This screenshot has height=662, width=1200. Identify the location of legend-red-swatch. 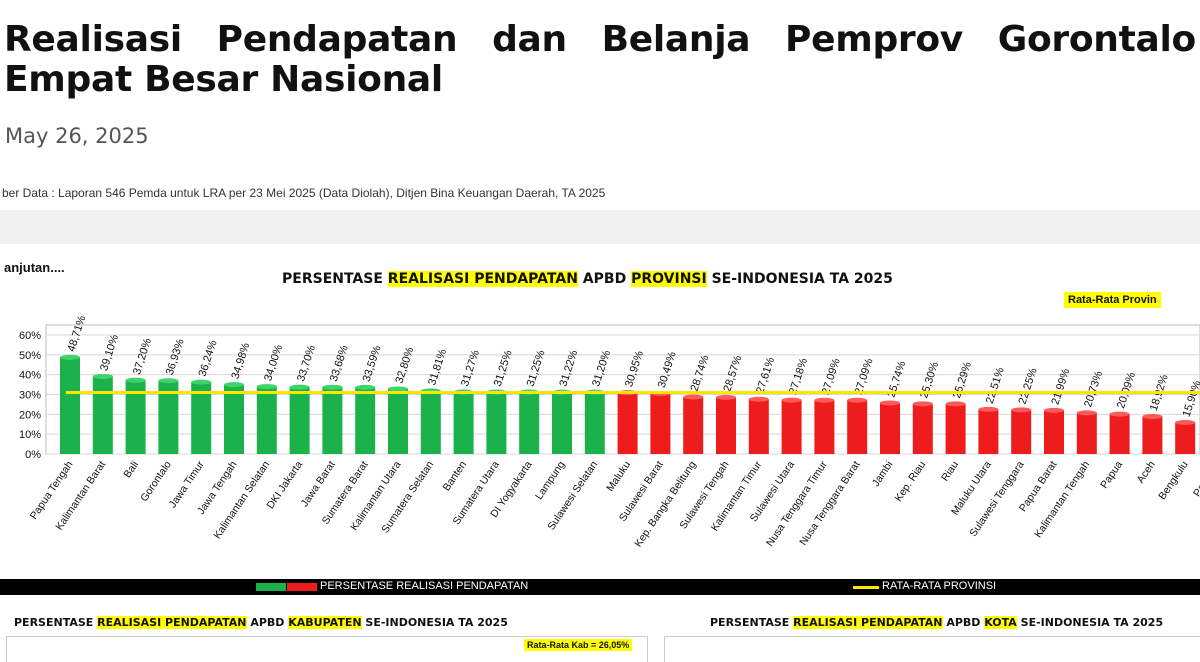
(302, 587).